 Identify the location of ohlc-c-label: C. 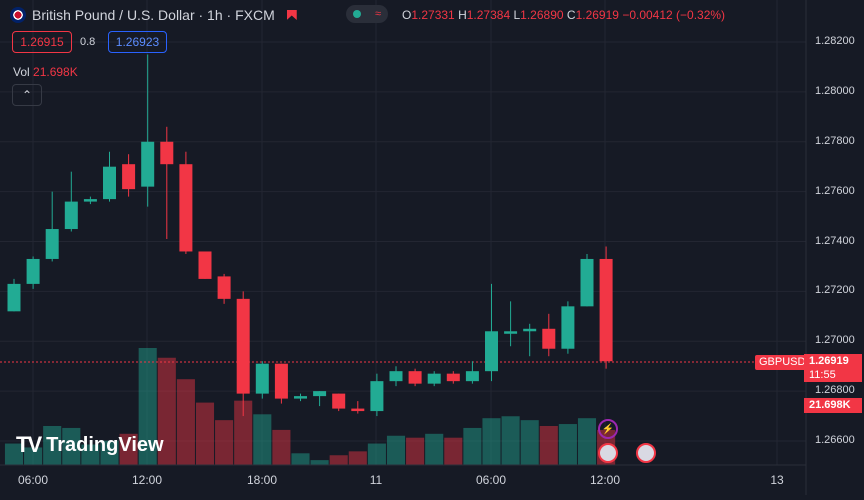
(571, 15).